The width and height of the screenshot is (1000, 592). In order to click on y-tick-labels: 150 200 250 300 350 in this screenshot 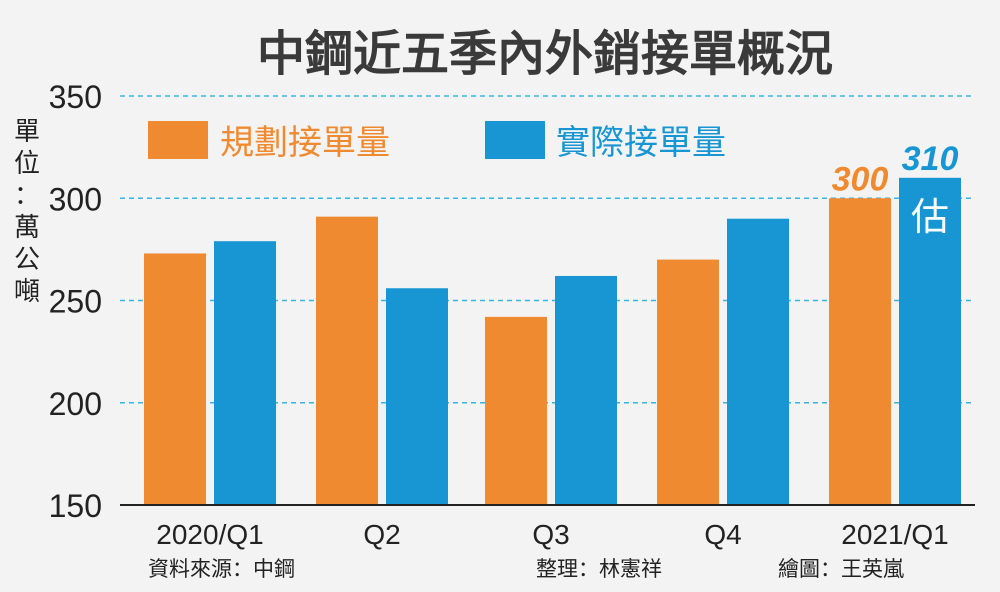, I will do `click(75, 301)`.